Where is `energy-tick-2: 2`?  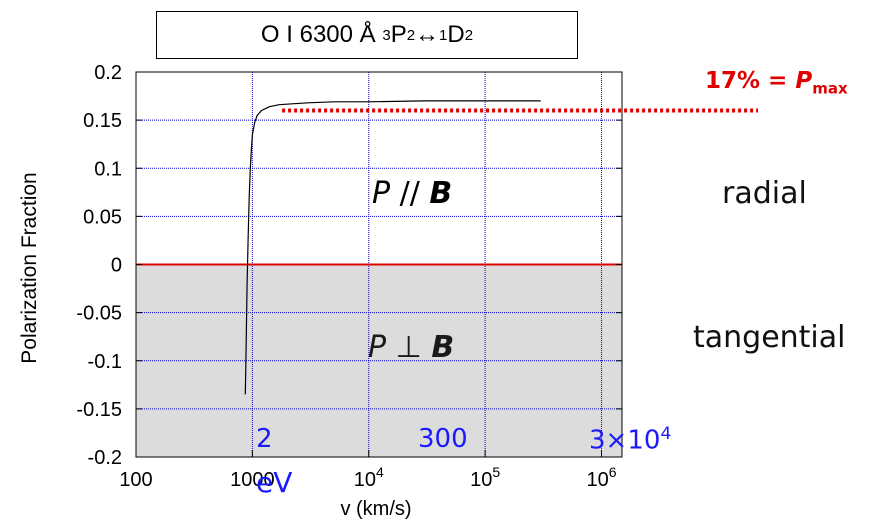
energy-tick-2: 2 is located at coordinates (264, 439).